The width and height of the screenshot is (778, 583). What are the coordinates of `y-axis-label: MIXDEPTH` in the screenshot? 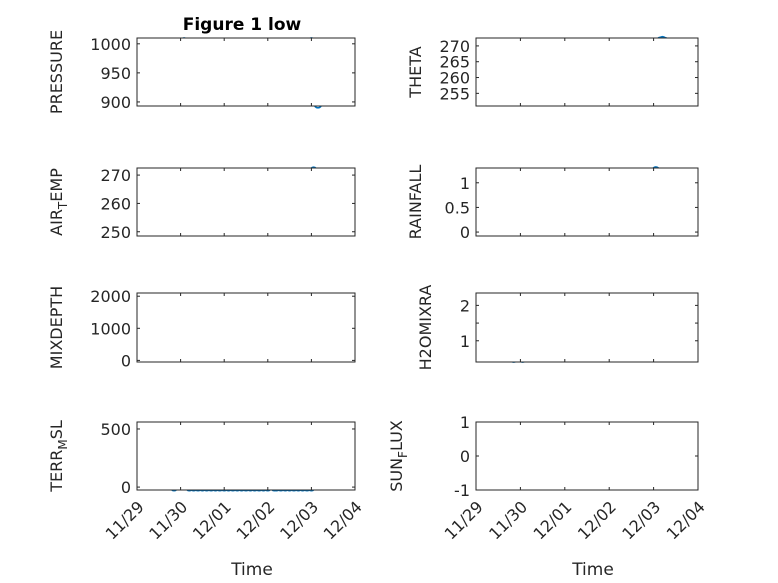 It's located at (56, 327).